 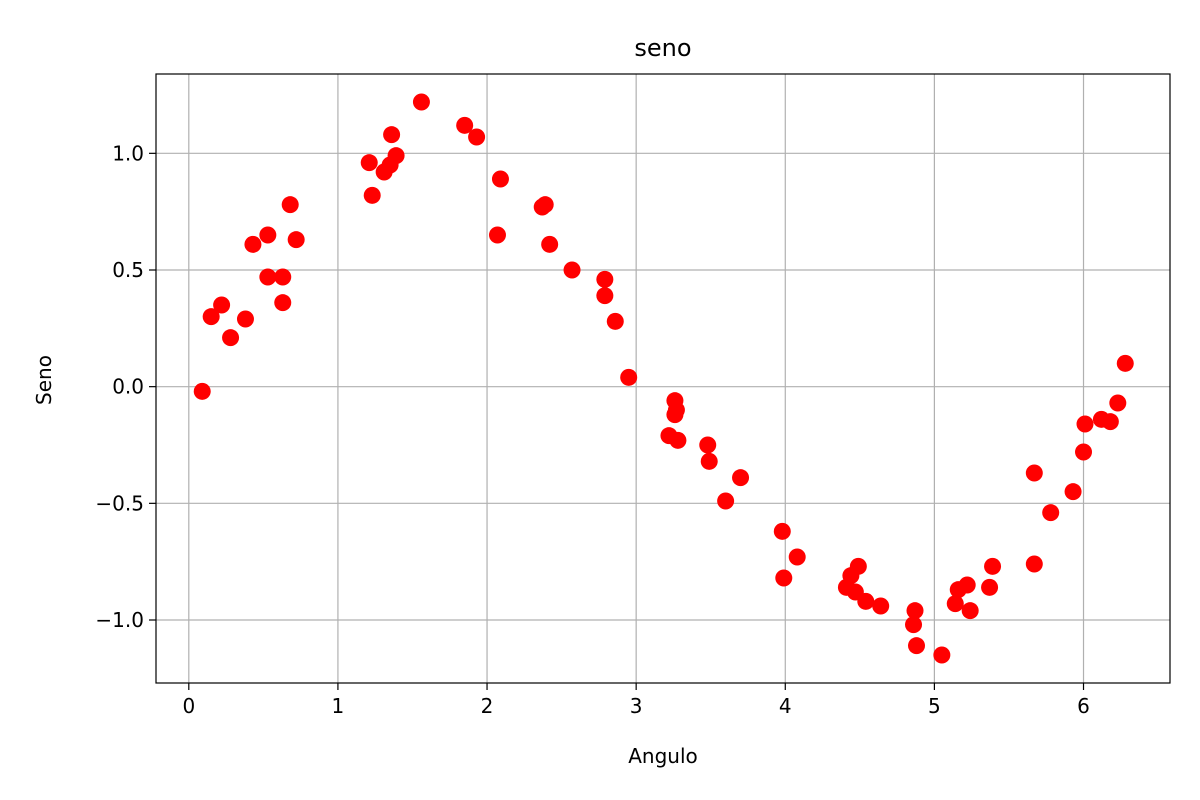 I want to click on x-tick-label: 4, so click(x=785, y=706).